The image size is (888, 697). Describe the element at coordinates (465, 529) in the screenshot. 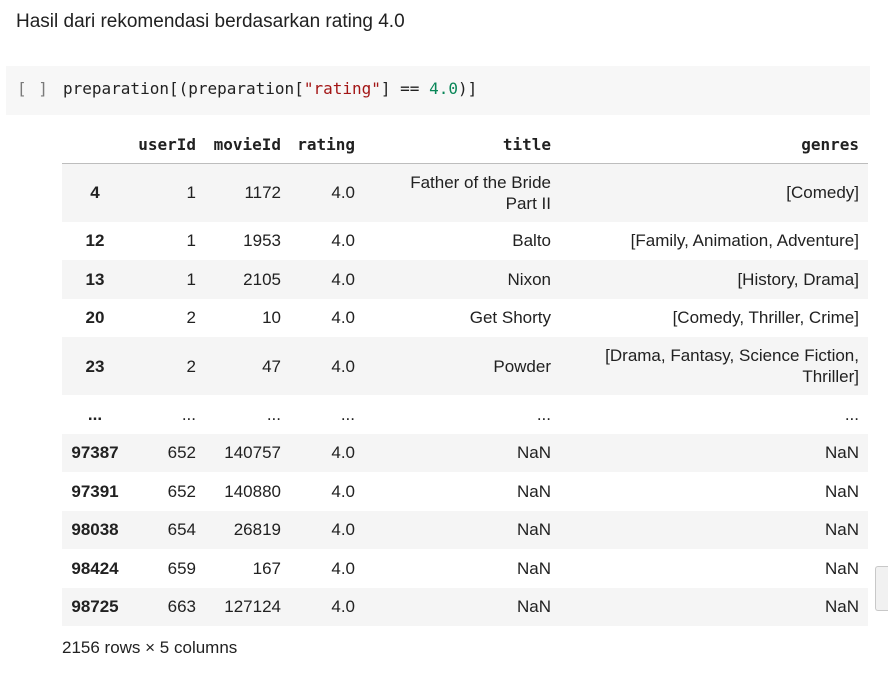

I see `table-row: 98038 654 26819 4.0 NaN NaN` at that location.